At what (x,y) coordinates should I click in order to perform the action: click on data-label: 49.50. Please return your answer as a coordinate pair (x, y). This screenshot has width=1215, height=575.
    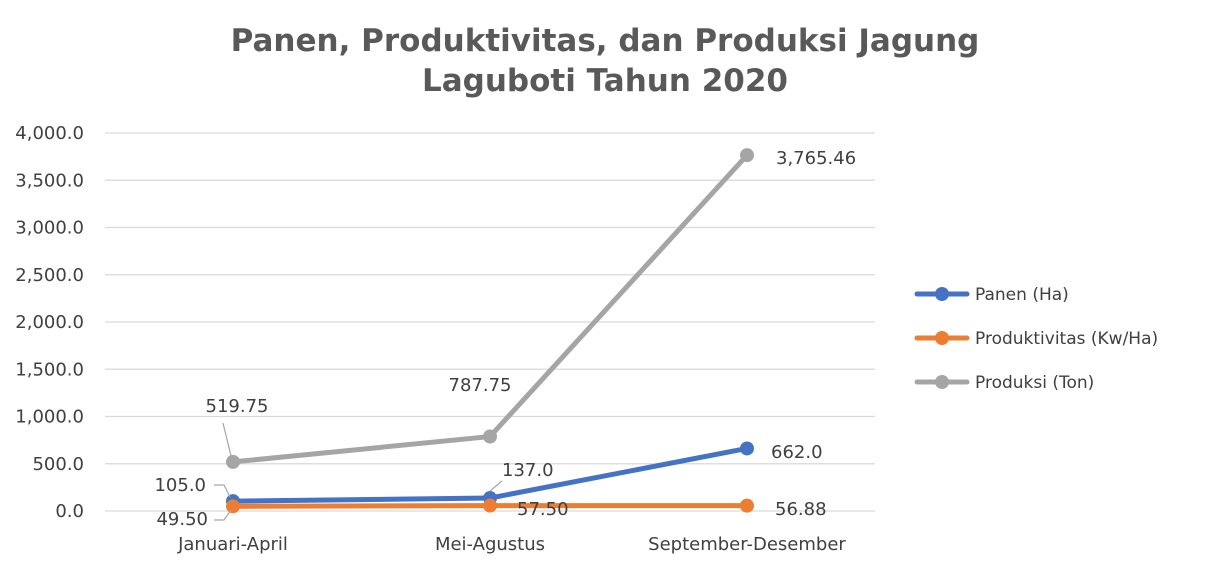
    Looking at the image, I should click on (182, 519).